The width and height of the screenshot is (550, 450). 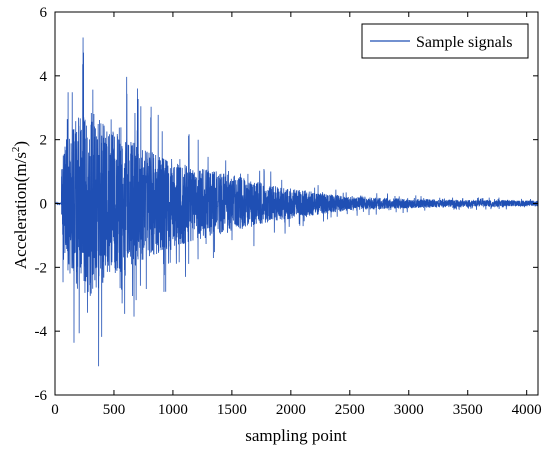 I want to click on x-tick-label: 3000, so click(x=409, y=410).